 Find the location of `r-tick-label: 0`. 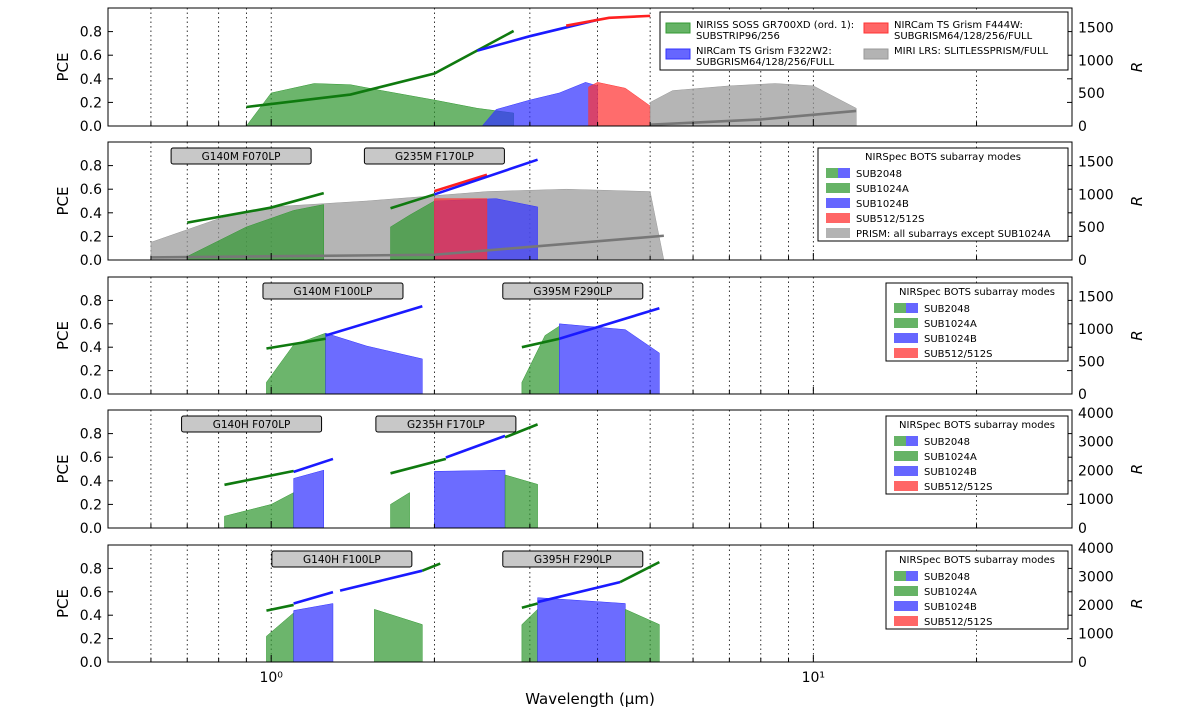

r-tick-label: 0 is located at coordinates (1082, 529).